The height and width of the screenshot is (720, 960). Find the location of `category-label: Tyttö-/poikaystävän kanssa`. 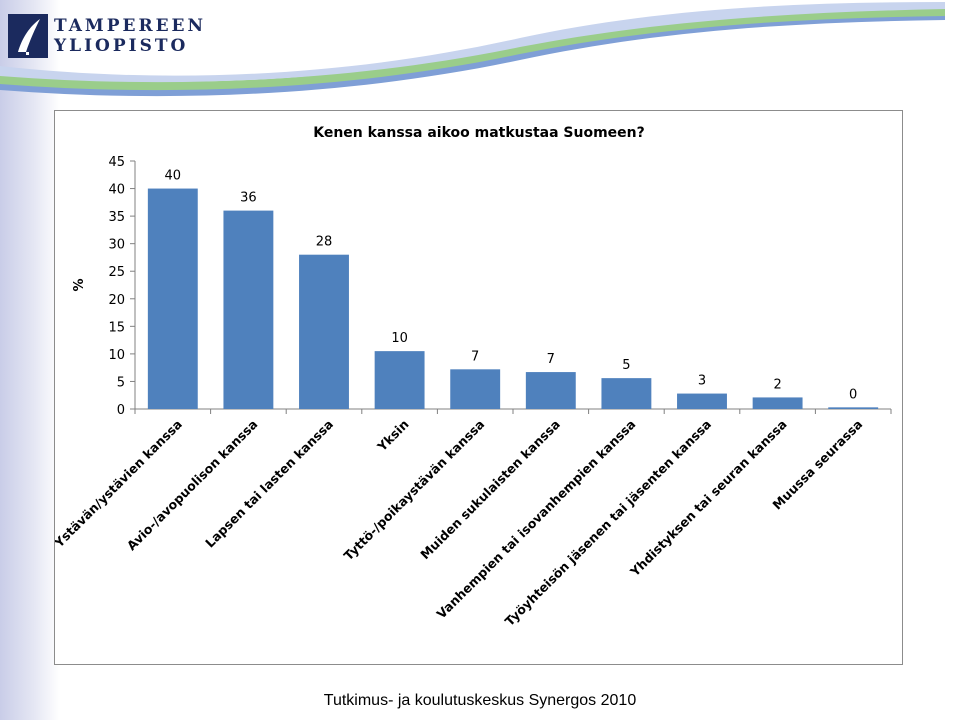

category-label: Tyttö-/poikaystävän kanssa is located at coordinates (414, 490).